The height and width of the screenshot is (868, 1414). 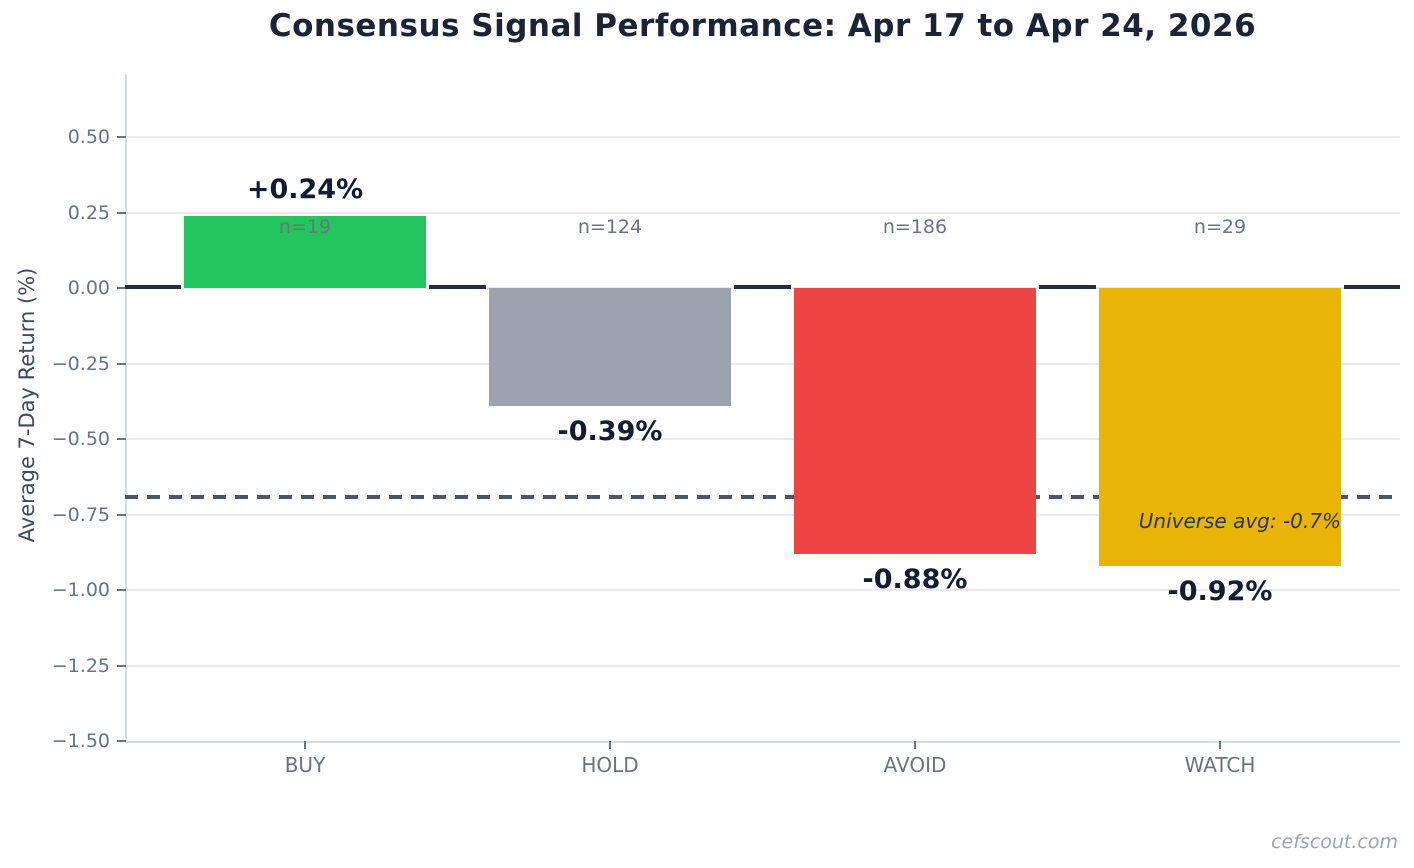 I want to click on count-label: n=124, so click(x=610, y=227).